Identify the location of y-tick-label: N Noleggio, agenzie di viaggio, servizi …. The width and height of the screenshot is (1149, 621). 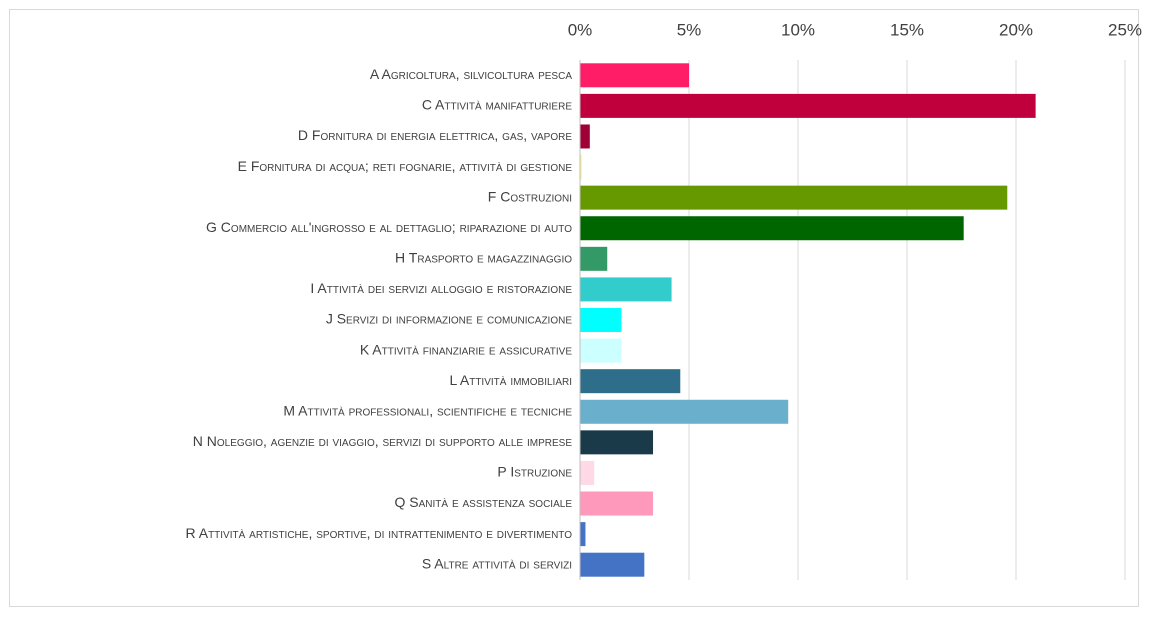
(383, 441).